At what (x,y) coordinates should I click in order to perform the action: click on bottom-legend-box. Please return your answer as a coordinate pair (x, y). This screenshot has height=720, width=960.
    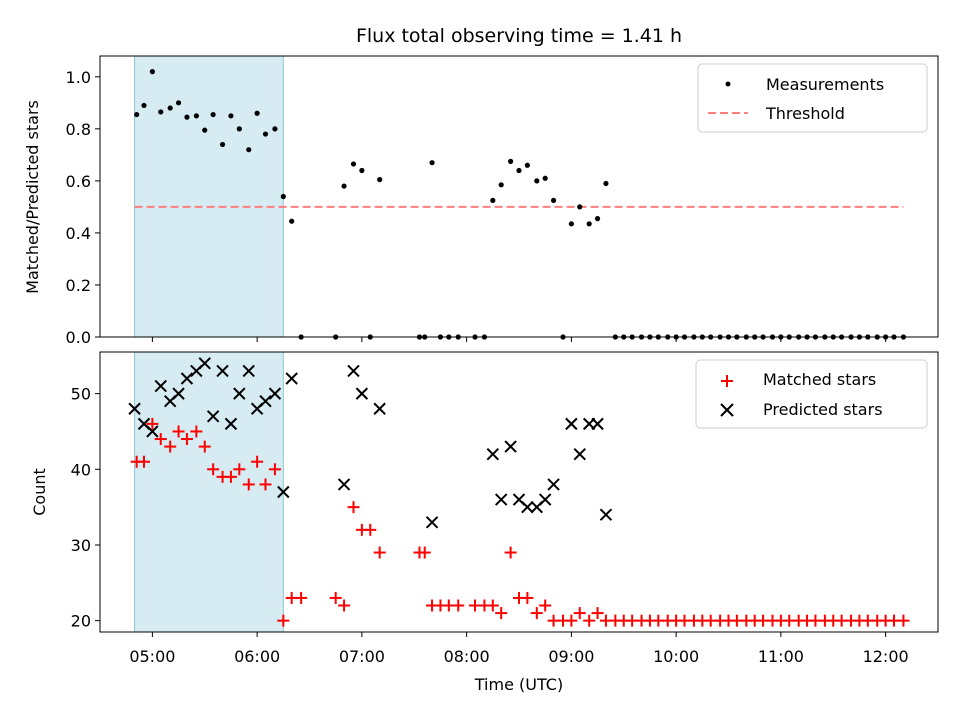
    Looking at the image, I should click on (811, 394).